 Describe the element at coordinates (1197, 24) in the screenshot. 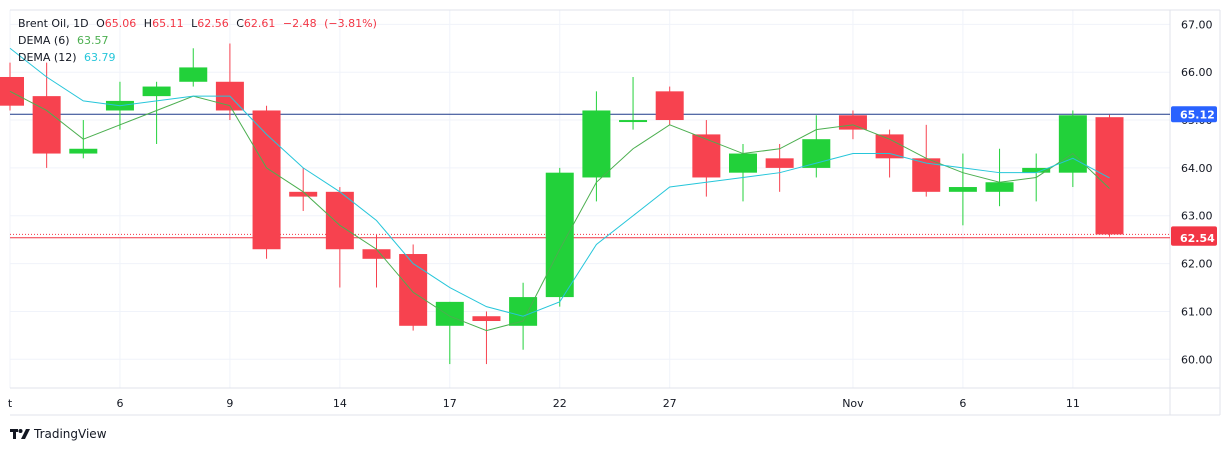

I see `y-tick-label: 67.00` at that location.